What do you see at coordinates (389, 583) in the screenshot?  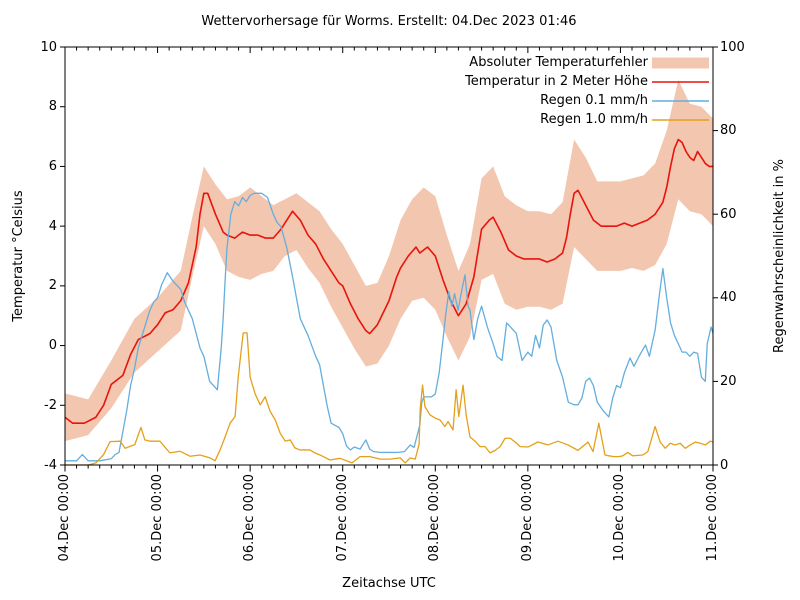 I see `x-axis-label: Zeitachse UTC` at bounding box center [389, 583].